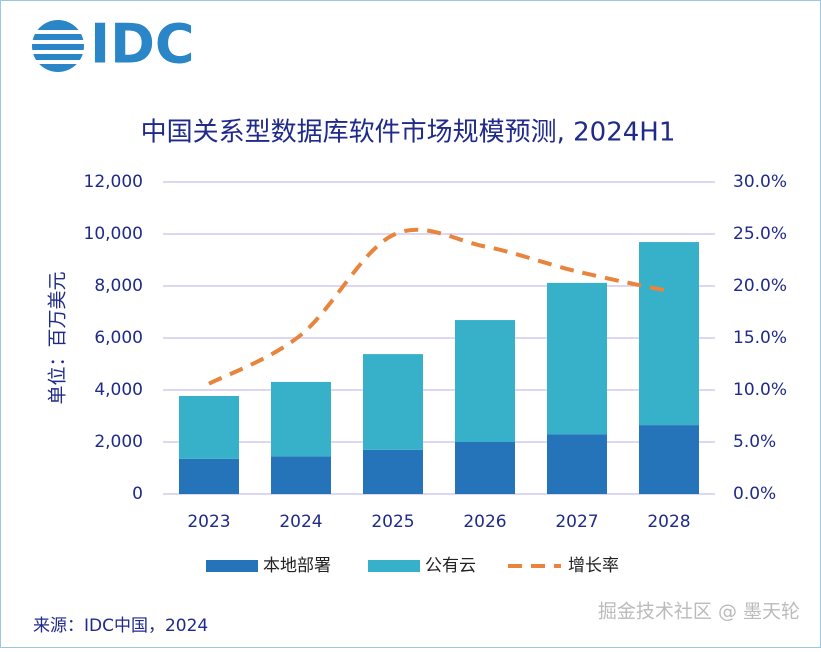 Image resolution: width=821 pixels, height=652 pixels. What do you see at coordinates (137, 494) in the screenshot?
I see `y-tick-label: 0` at bounding box center [137, 494].